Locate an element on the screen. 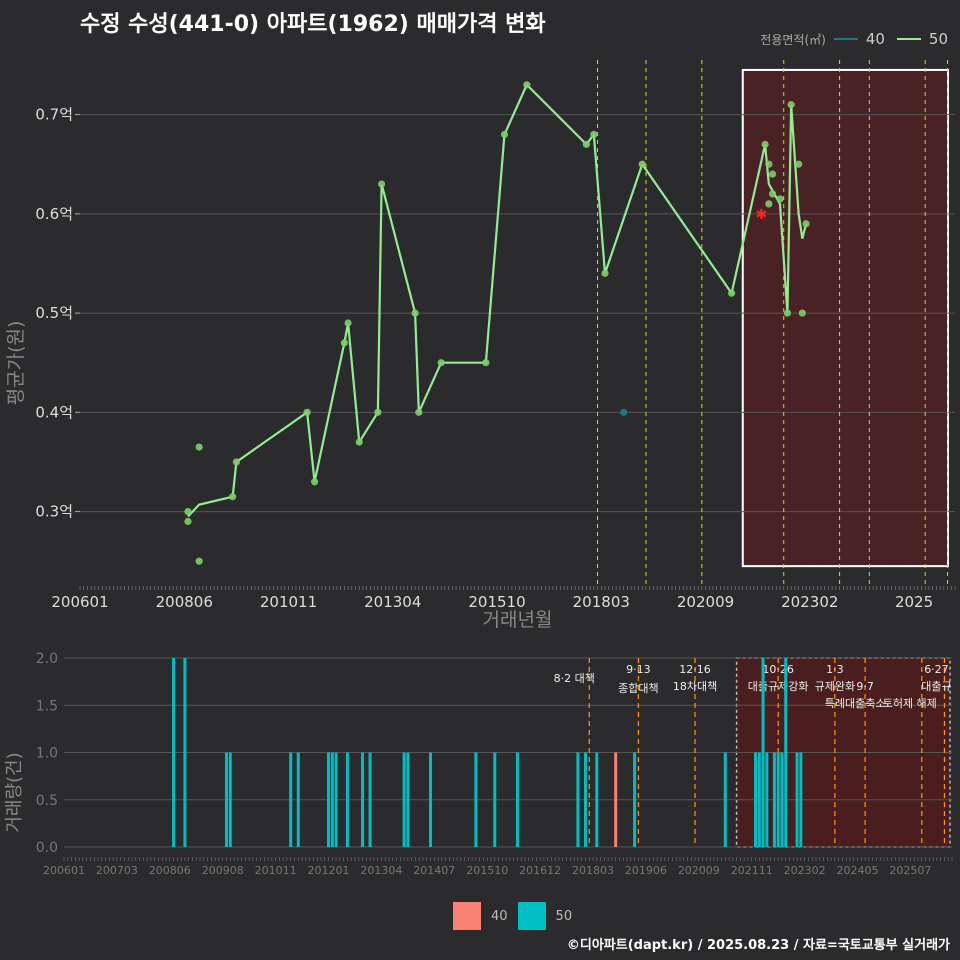 This screenshot has width=960, height=960. x-tick-label-bottom: 201201 is located at coordinates (329, 870).